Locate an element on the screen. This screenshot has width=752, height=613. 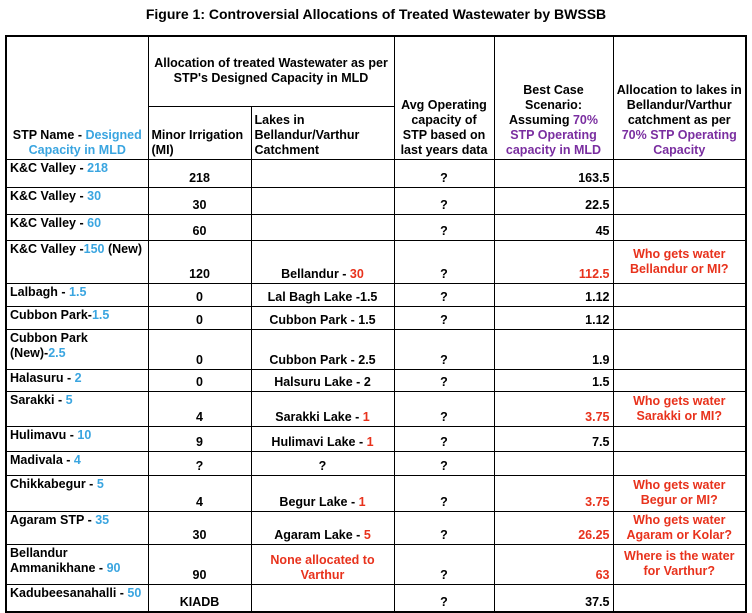
table-row: Hulimavu - 10 9 Hulimavi Lake - 1? 7.5 is located at coordinates (376, 438).